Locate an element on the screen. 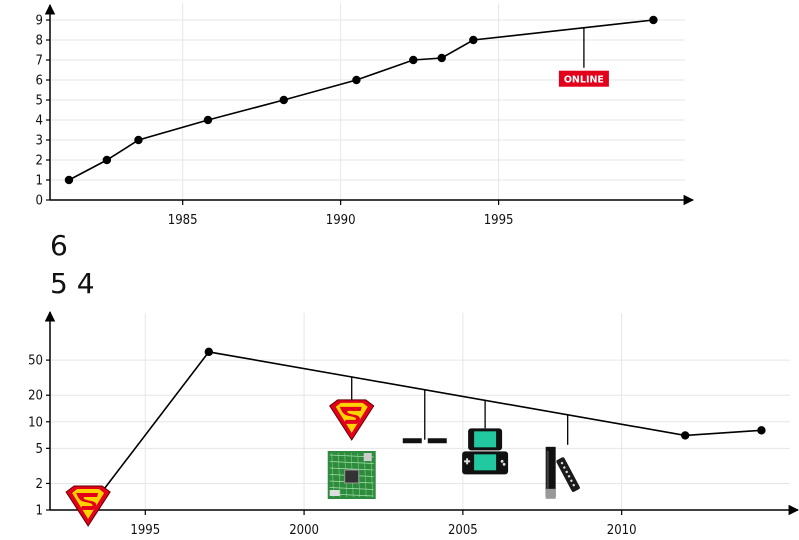  y-tick-label: 50 is located at coordinates (35, 361).